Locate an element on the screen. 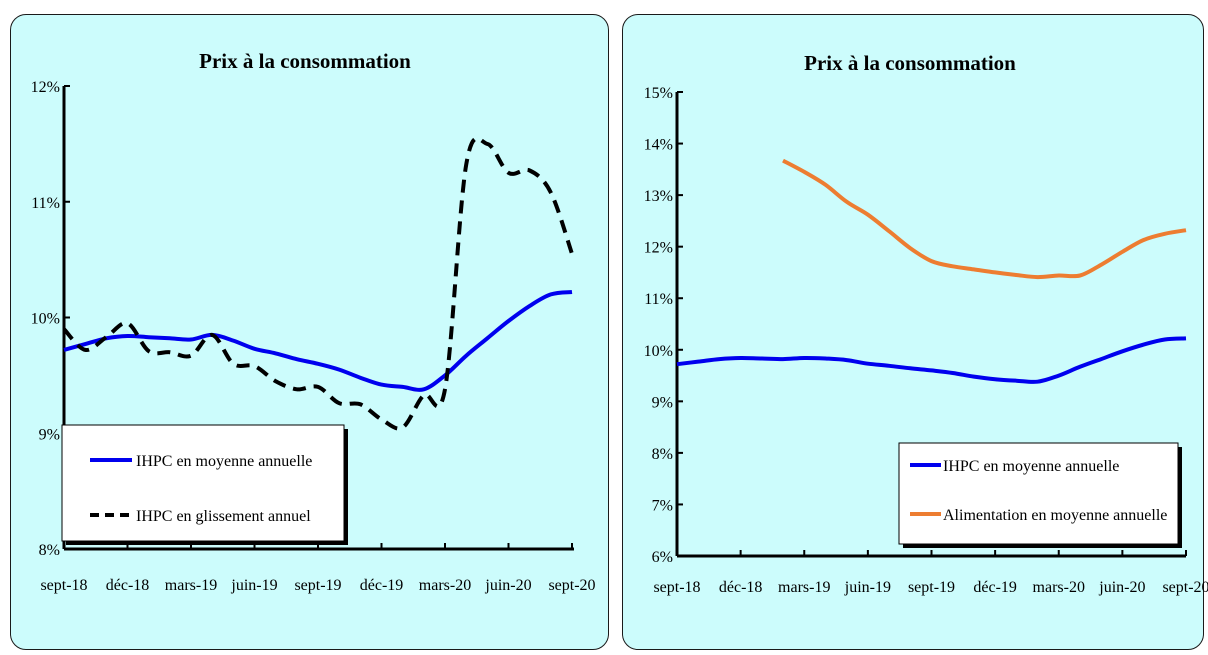 The height and width of the screenshot is (655, 1208). right-legend-box is located at coordinates (1038, 493).